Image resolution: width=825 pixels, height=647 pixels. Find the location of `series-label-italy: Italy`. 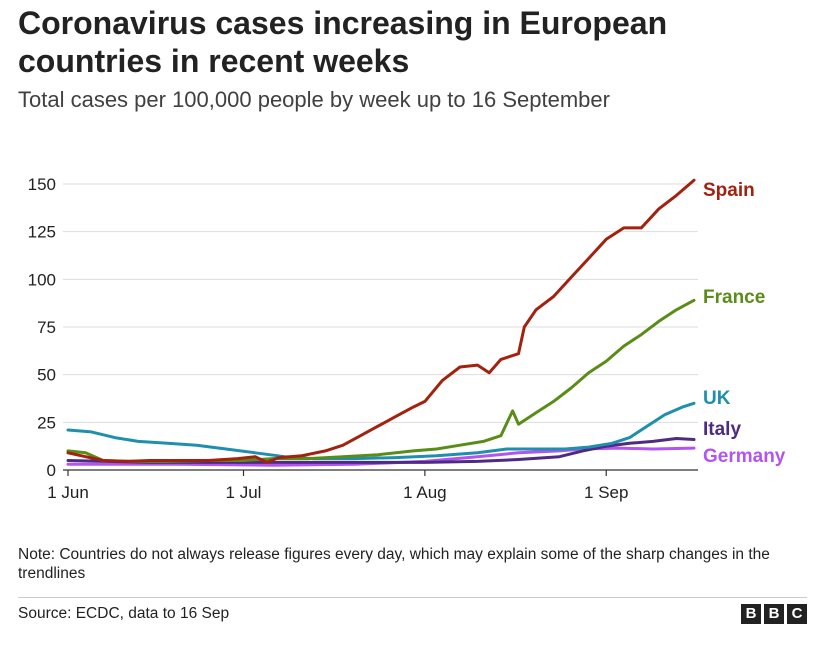

series-label-italy: Italy is located at coordinates (722, 429).